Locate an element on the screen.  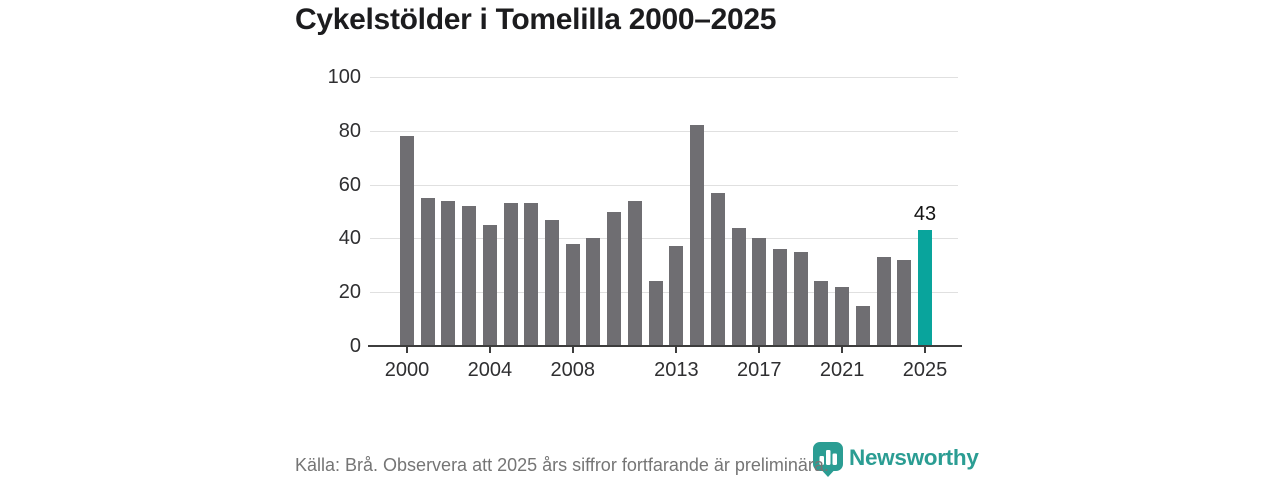
x-axis-tick-2008 is located at coordinates (572, 350).